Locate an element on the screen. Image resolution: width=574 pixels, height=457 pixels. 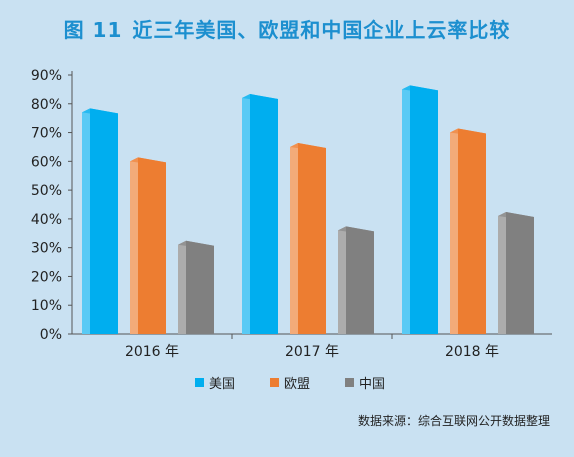
y-tick-label: 20% is located at coordinates (46, 277).